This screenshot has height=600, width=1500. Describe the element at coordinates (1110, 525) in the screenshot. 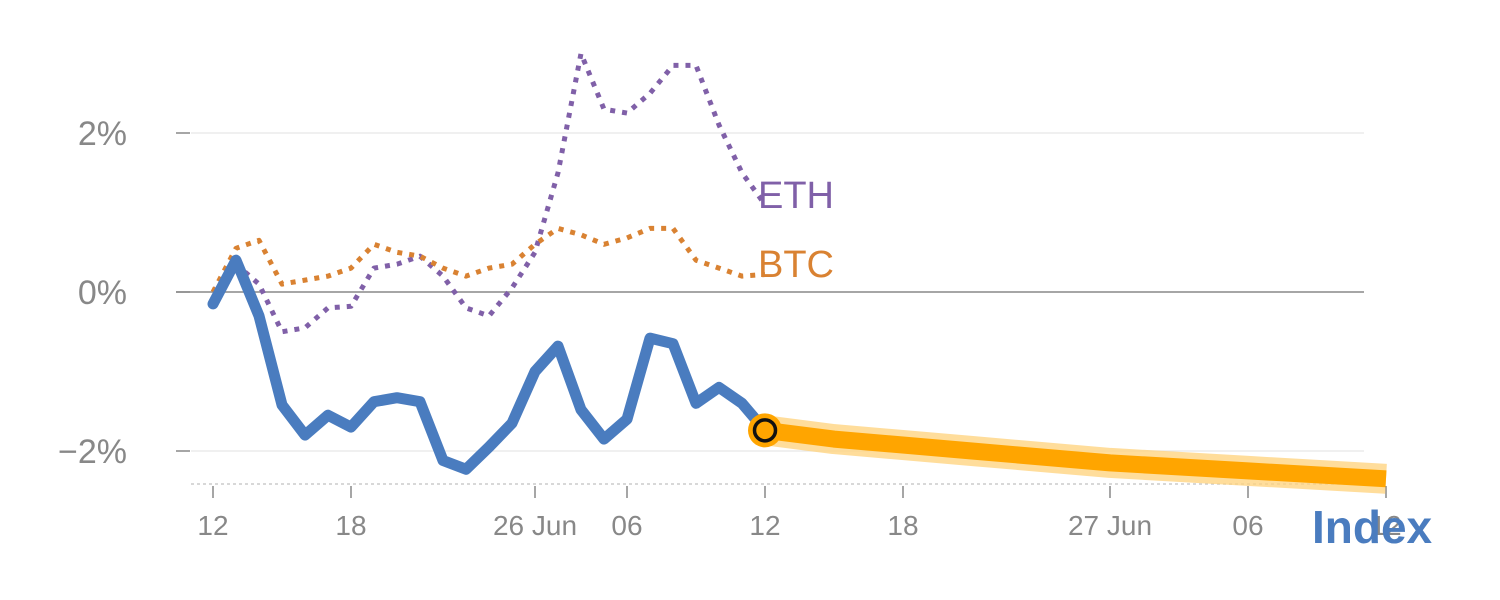

I see `x-tick-label: 27 Jun` at that location.